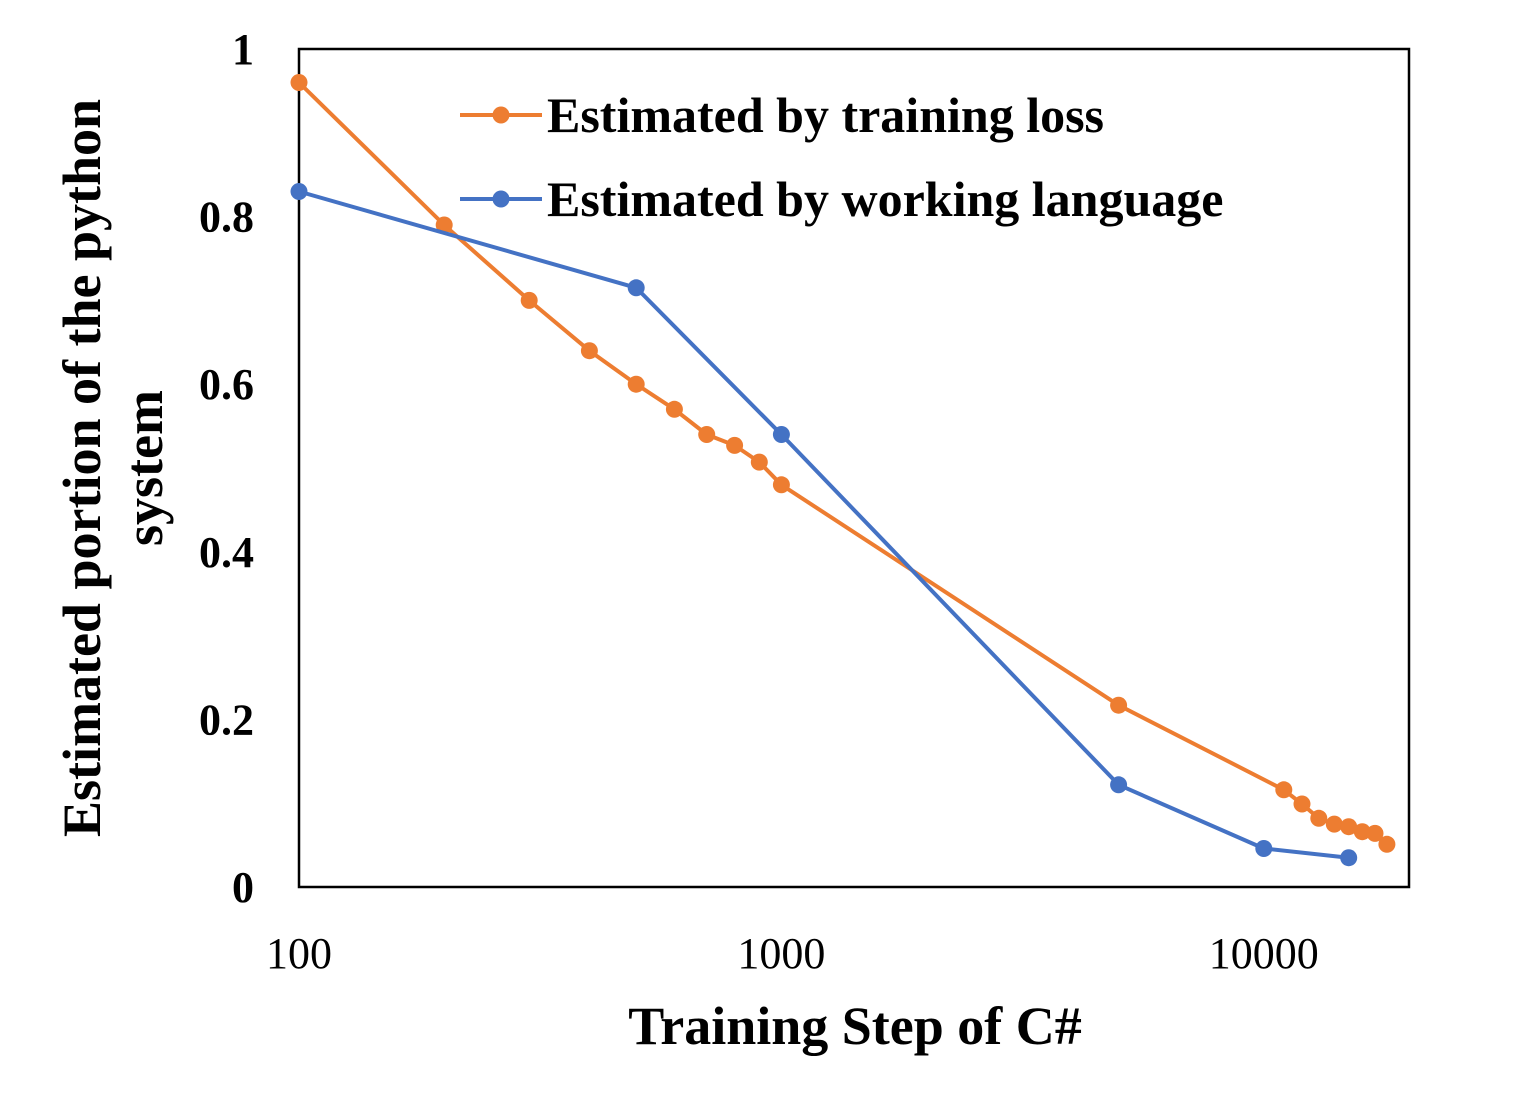 Image resolution: width=1522 pixels, height=1108 pixels. What do you see at coordinates (243, 887) in the screenshot?
I see `y-tick-label-0: 0` at bounding box center [243, 887].